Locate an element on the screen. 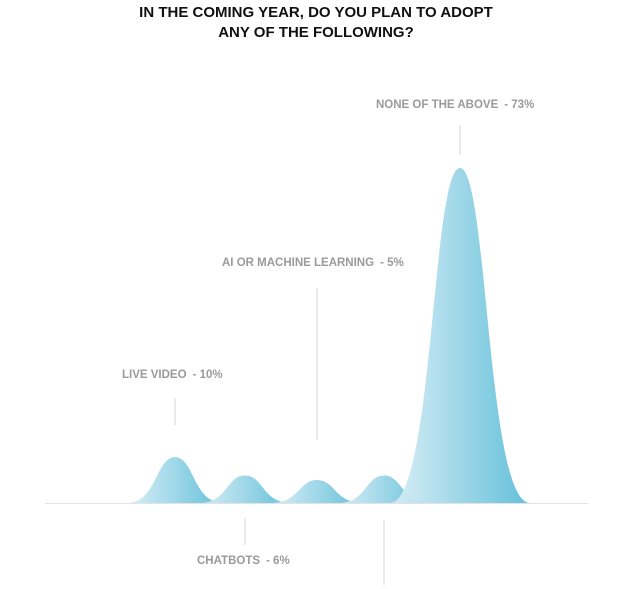  chart-title: ANY OF THE FOLLOWING? is located at coordinates (316, 32).